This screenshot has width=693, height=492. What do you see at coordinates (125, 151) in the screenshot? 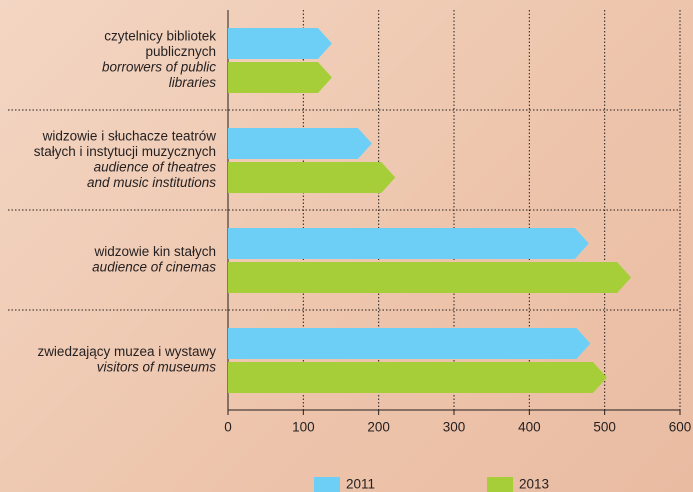
I see `category-label: stałych i instytucji muzycznych` at bounding box center [125, 151].